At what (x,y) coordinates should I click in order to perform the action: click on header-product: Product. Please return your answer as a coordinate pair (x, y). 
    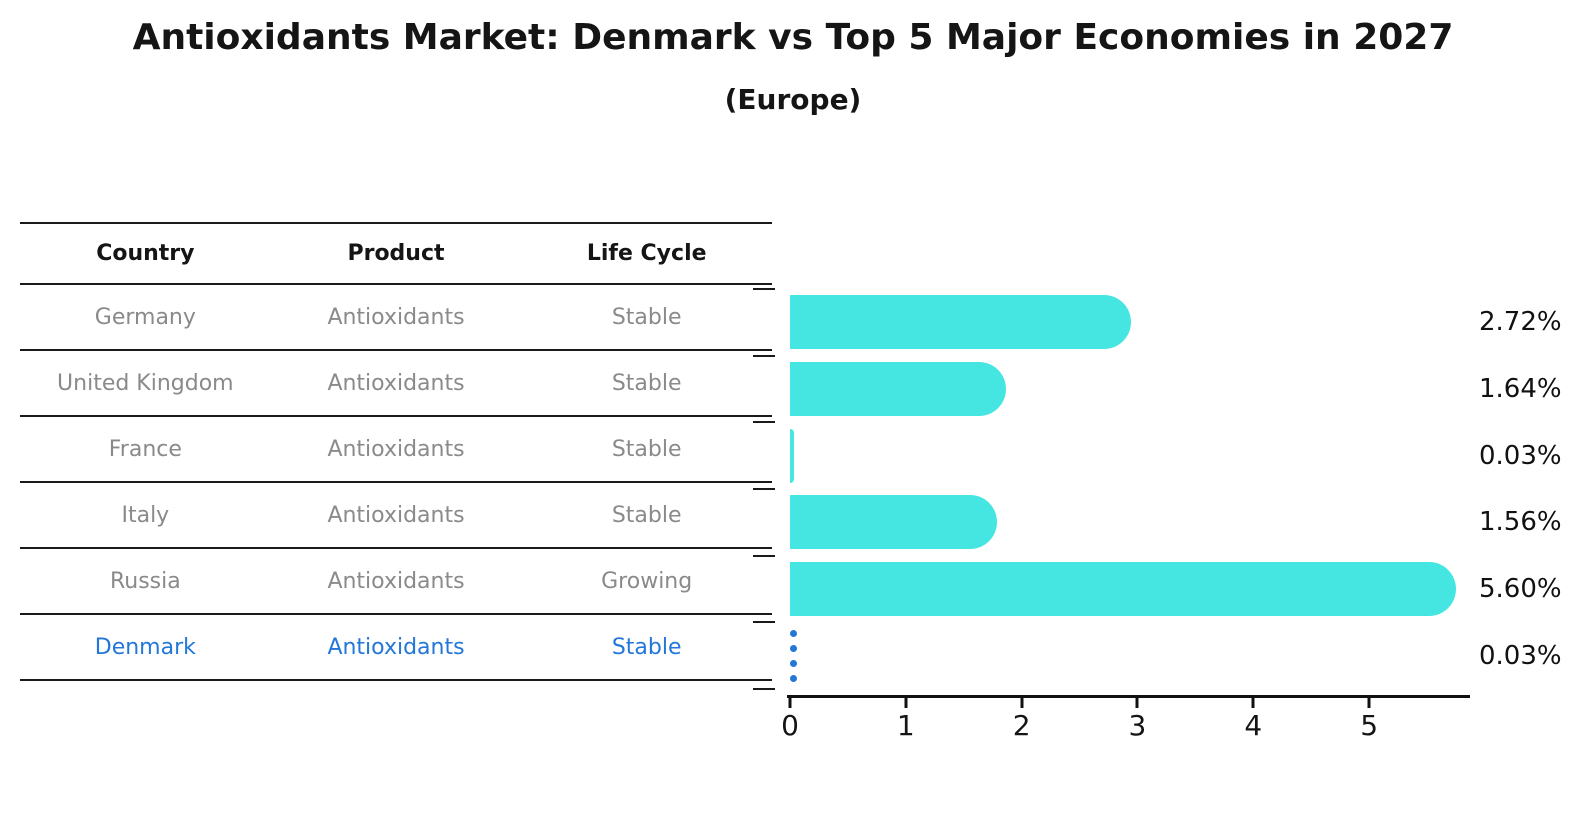
    Looking at the image, I should click on (396, 253).